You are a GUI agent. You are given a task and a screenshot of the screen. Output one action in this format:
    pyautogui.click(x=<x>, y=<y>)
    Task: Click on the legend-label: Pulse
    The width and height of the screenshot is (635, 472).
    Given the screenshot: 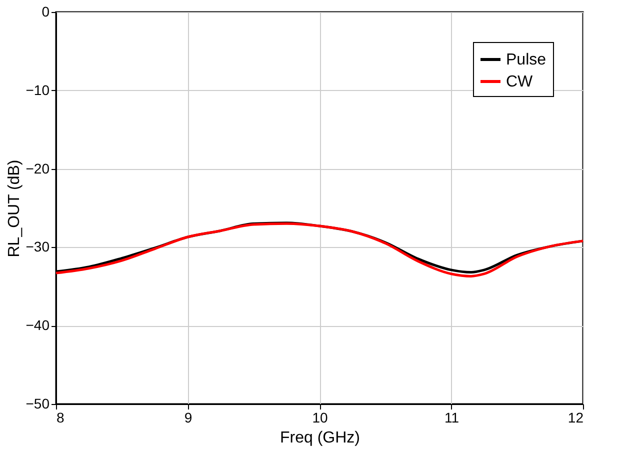 What is the action you would take?
    pyautogui.click(x=526, y=60)
    